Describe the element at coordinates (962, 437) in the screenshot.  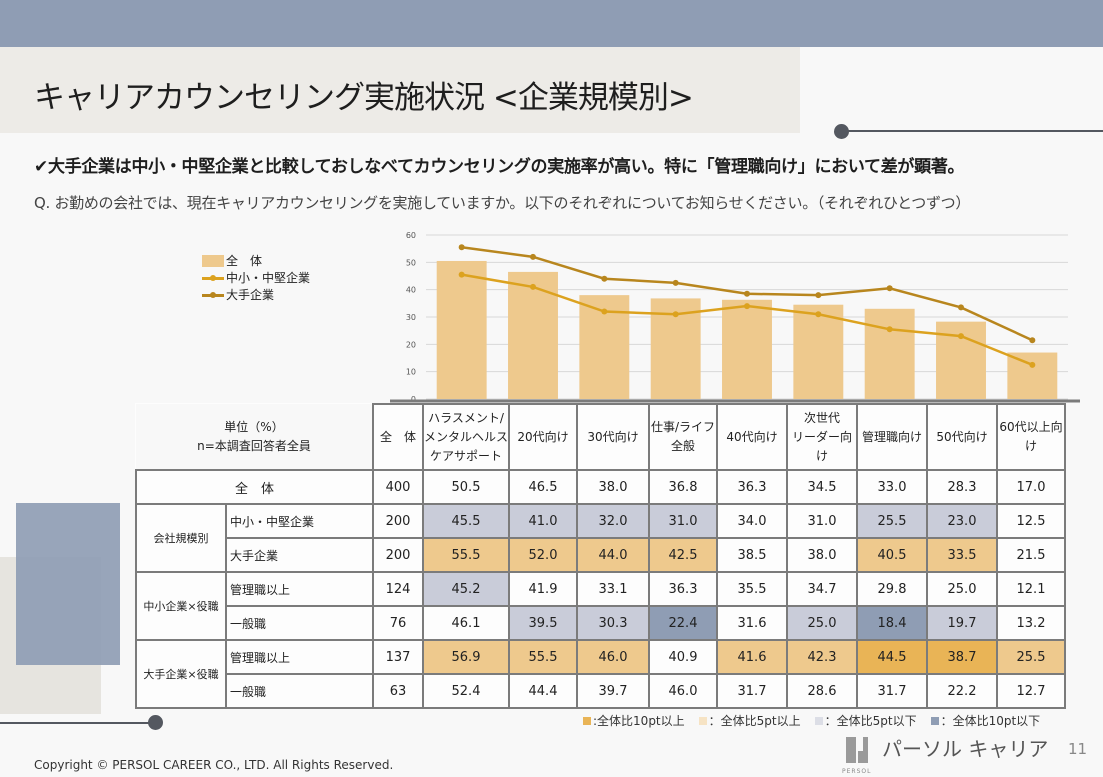
I see `column-header: 50代向け` at that location.